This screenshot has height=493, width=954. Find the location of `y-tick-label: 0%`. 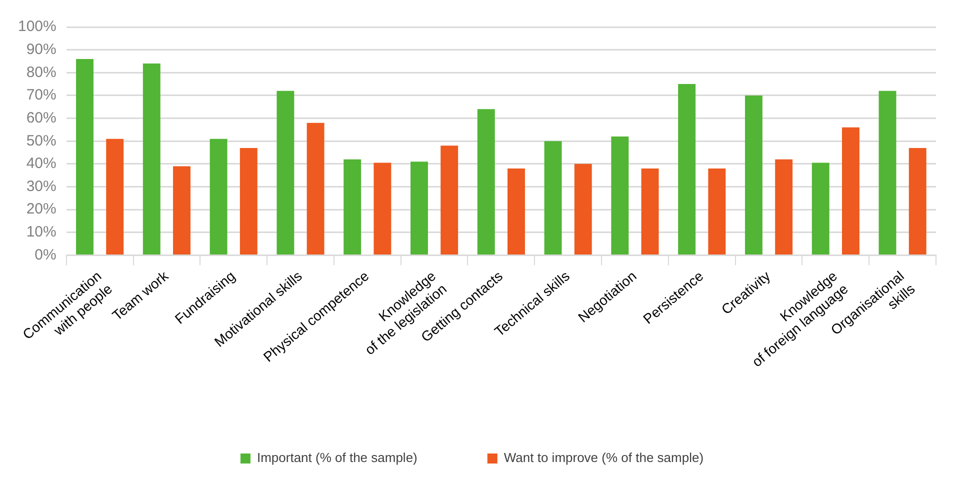

y-tick-label: 0% is located at coordinates (45, 255).